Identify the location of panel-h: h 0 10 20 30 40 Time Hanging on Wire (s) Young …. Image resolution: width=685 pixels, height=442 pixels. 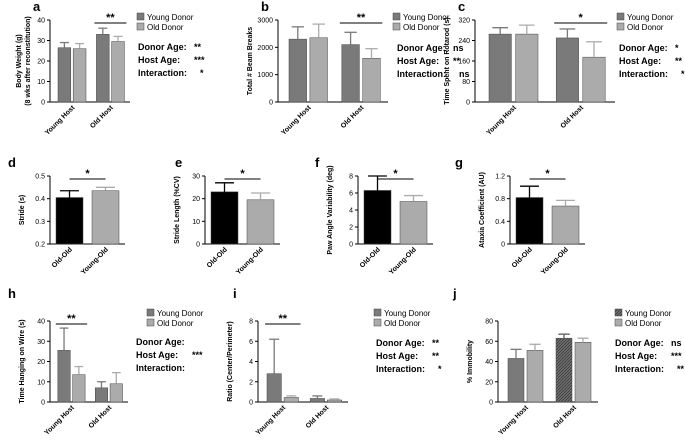
(106, 361).